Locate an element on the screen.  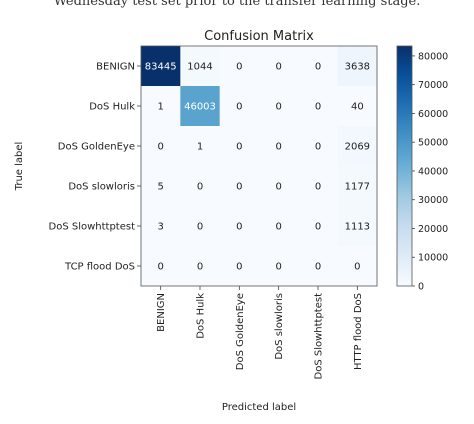
col-tick-label: HTTP flood DoS is located at coordinates (358, 331).